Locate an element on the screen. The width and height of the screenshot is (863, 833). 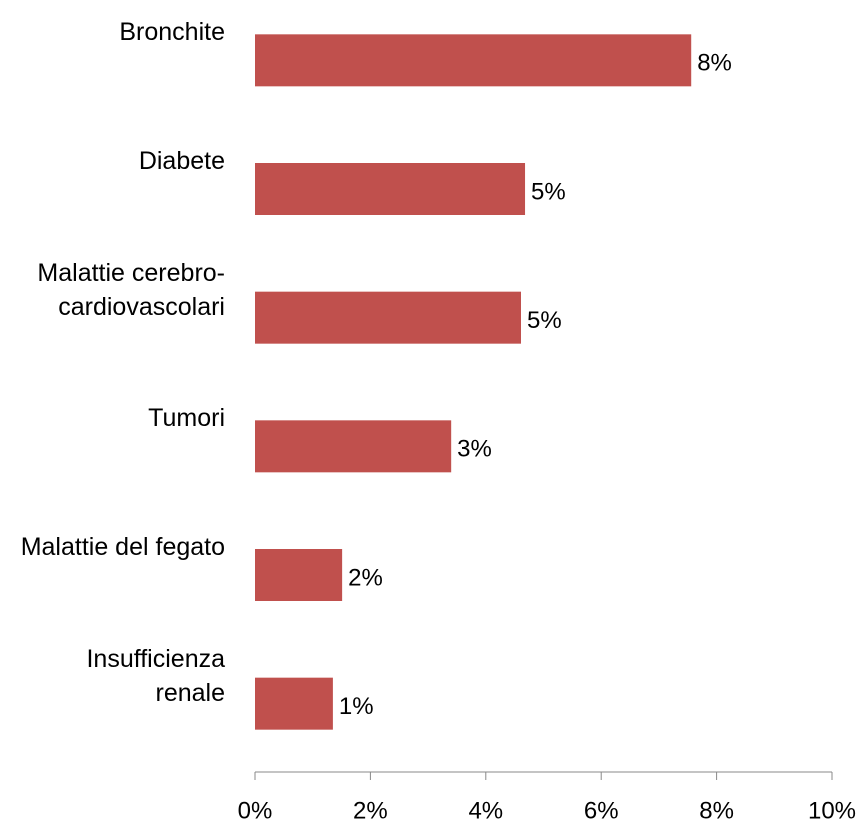
category-label: Insufficienza renale is located at coordinates (155, 675).